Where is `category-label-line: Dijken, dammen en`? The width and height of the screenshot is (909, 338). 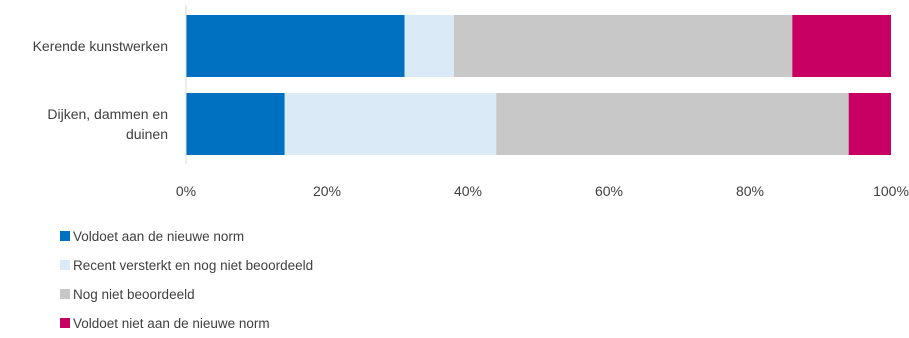
category-label-line: Dijken, dammen en is located at coordinates (107, 114).